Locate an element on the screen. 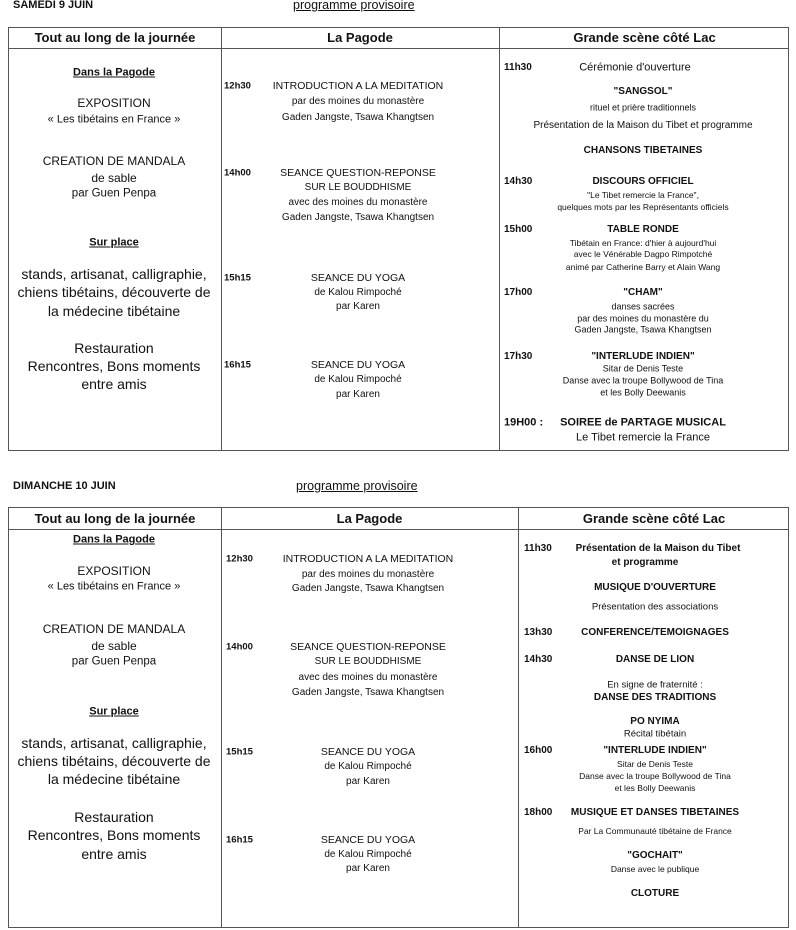 The height and width of the screenshot is (930, 796). stage-event-line: et programme is located at coordinates (645, 562).